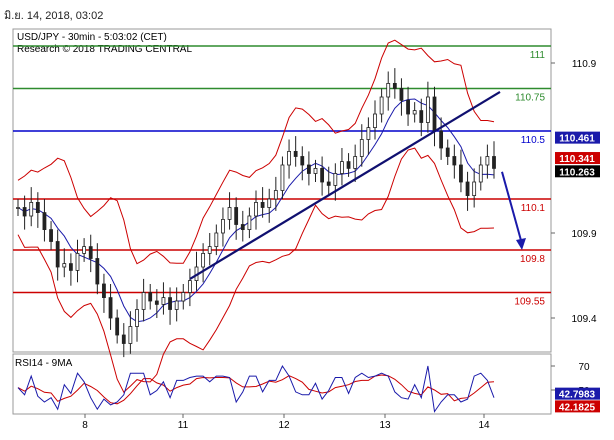 This screenshot has height=440, width=614. Describe the element at coordinates (532, 259) in the screenshot. I see `level-label-4: 109.8` at that location.